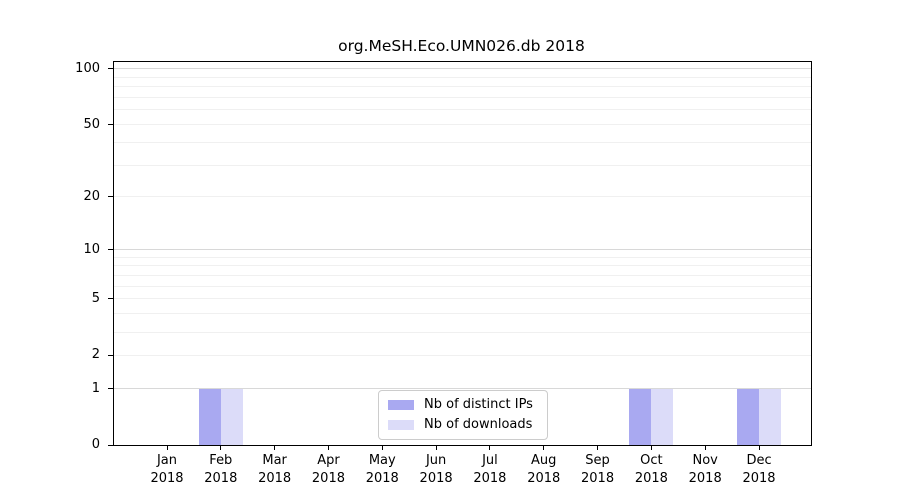 The width and height of the screenshot is (900, 500). I want to click on y-tick-label: 1, so click(95, 388).